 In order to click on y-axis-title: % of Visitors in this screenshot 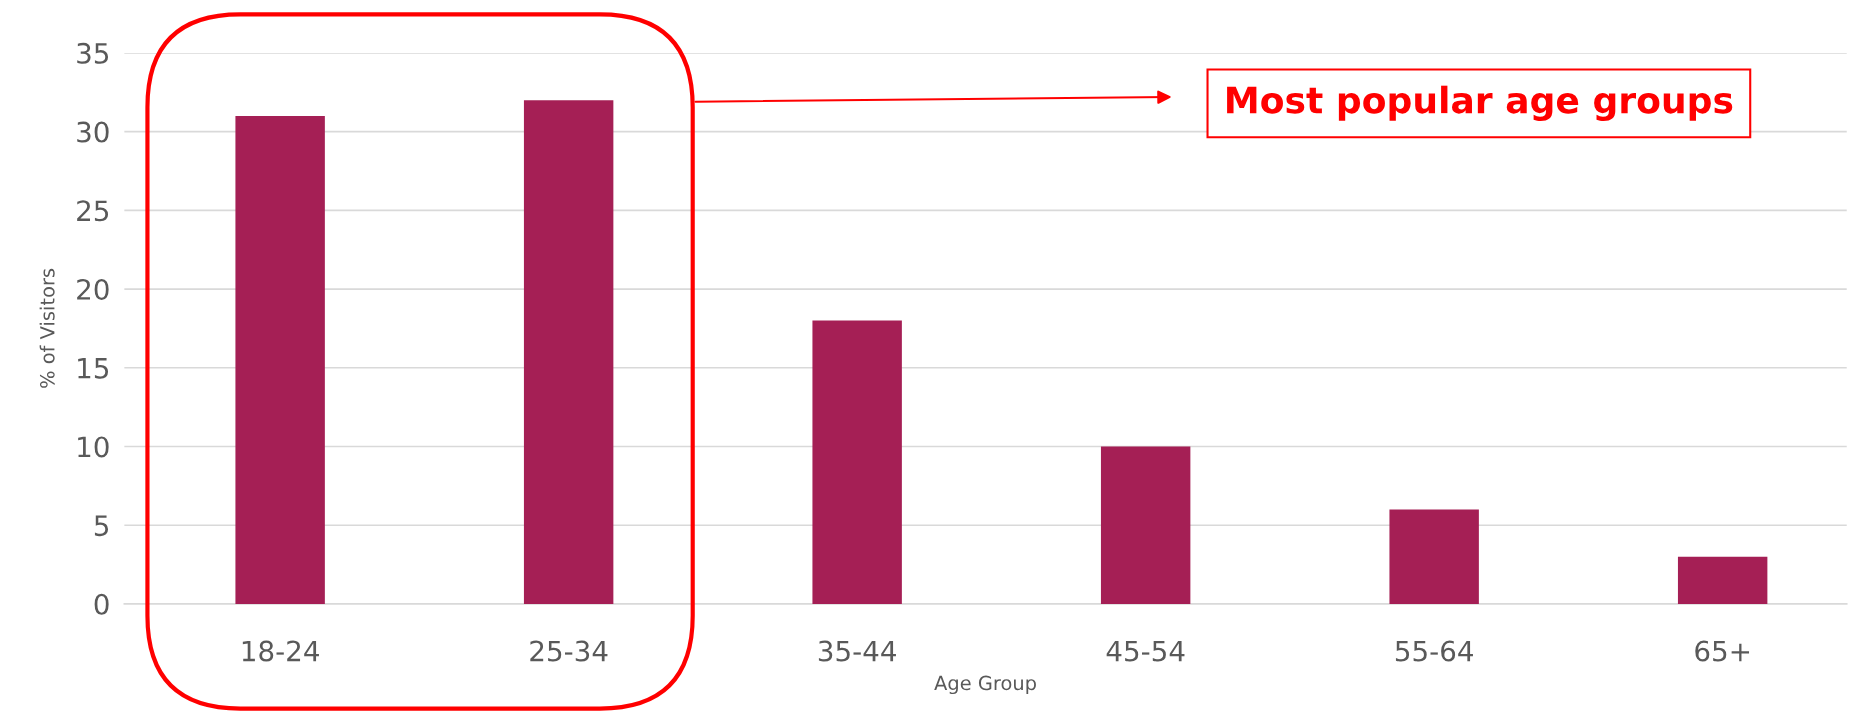, I will do `click(47, 328)`.